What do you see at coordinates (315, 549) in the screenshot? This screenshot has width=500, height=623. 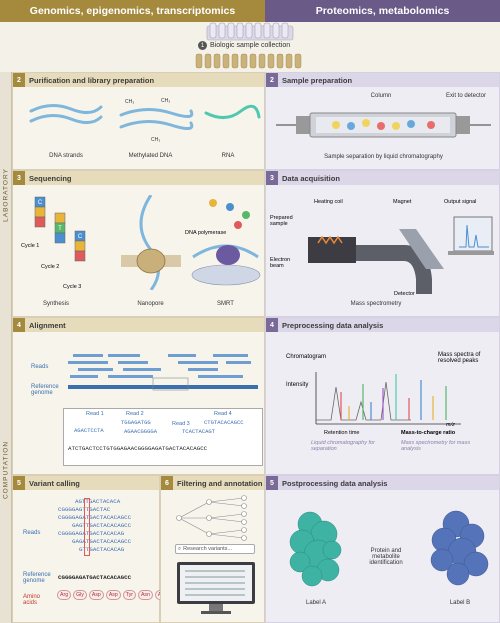 I see `protein-a-icon` at bounding box center [315, 549].